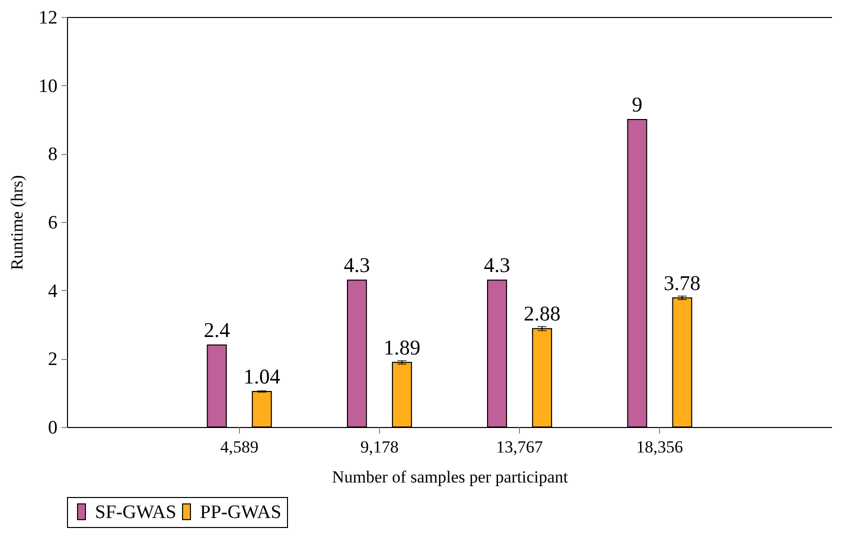 The image size is (853, 556). What do you see at coordinates (239, 447) in the screenshot?
I see `x-tick-label: 4,589` at bounding box center [239, 447].